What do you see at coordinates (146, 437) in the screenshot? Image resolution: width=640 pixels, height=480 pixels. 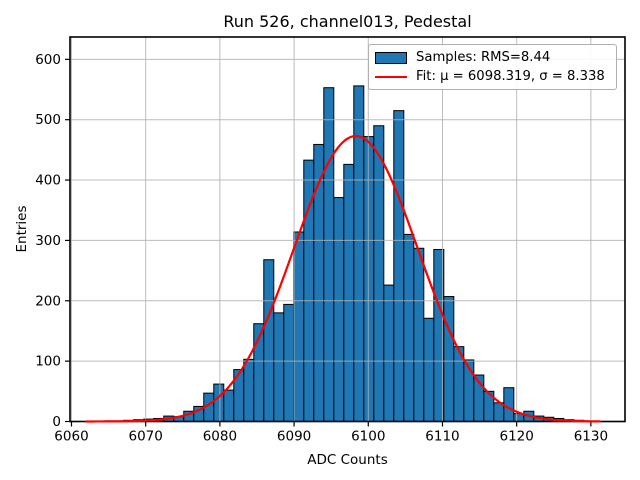 I see `x-tick-label: 6070` at bounding box center [146, 437].